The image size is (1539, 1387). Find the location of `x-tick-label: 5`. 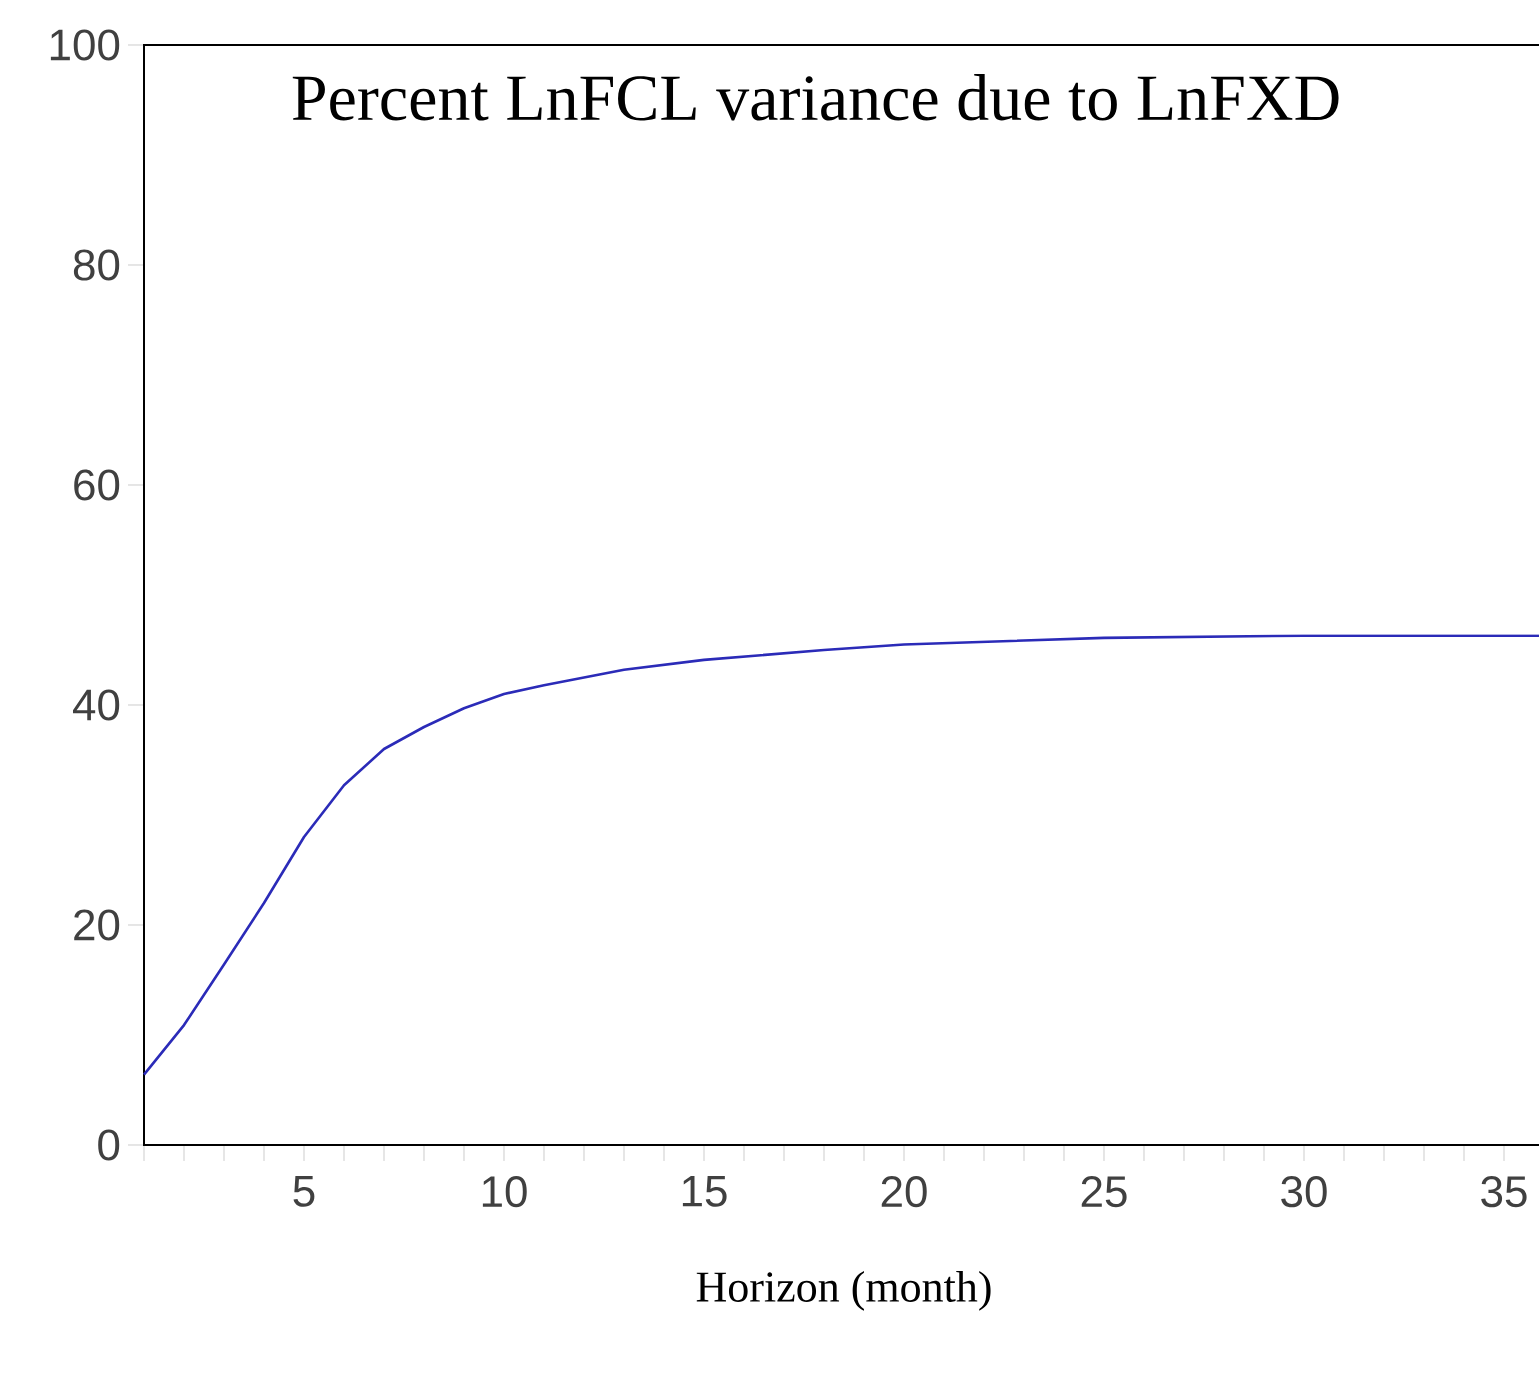

x-tick-label: 5 is located at coordinates (304, 1191).